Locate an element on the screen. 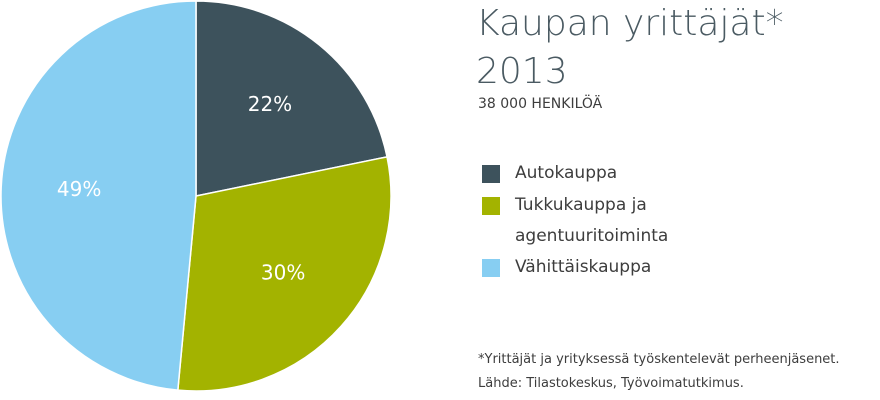  legend-label: Tukkukauppa ja agentuuritoiminta is located at coordinates (592, 220).